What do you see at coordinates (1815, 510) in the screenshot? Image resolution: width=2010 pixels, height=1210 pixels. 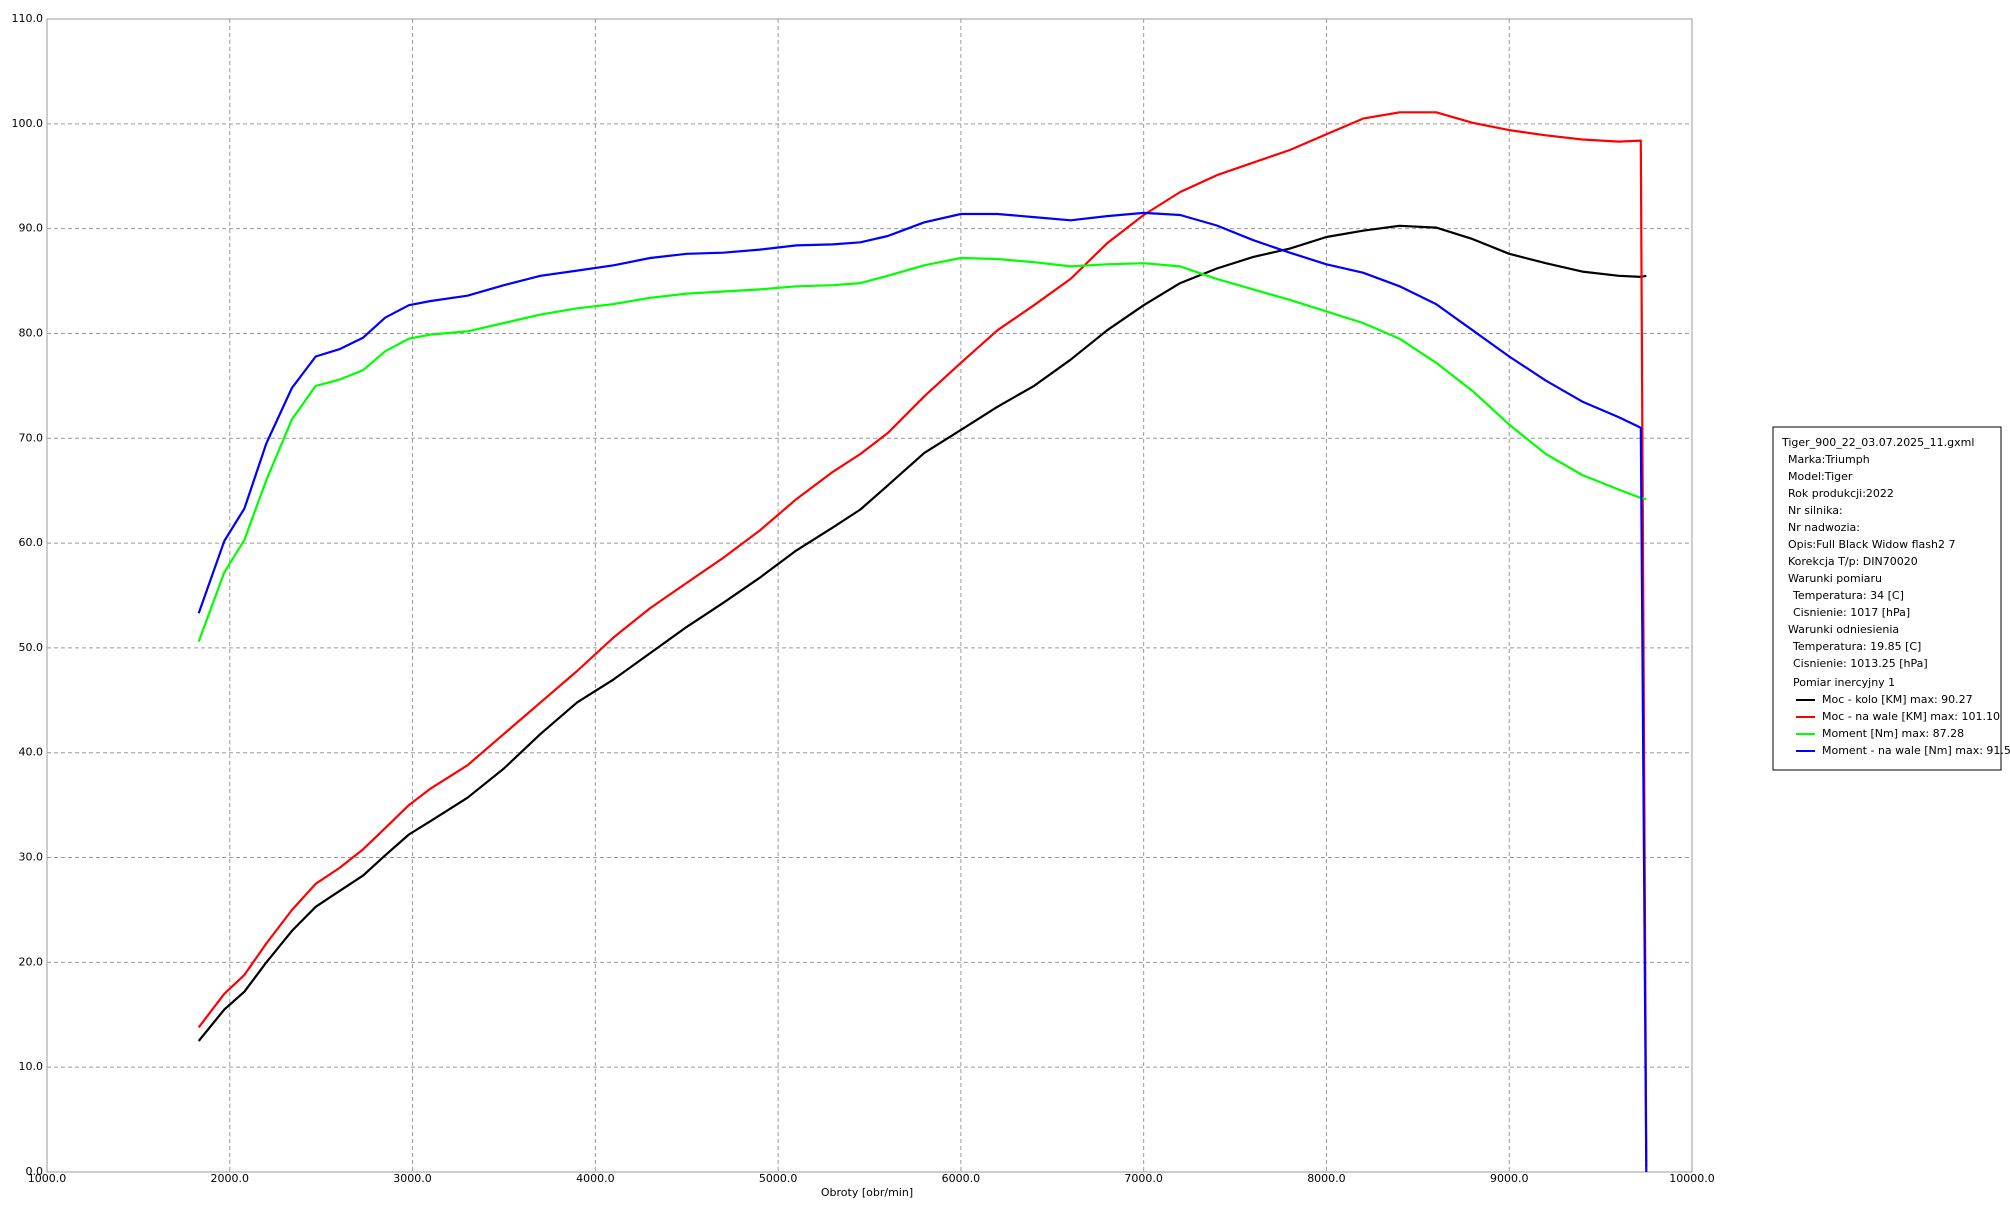 I see `info-line: Nr silnika:` at bounding box center [1815, 510].